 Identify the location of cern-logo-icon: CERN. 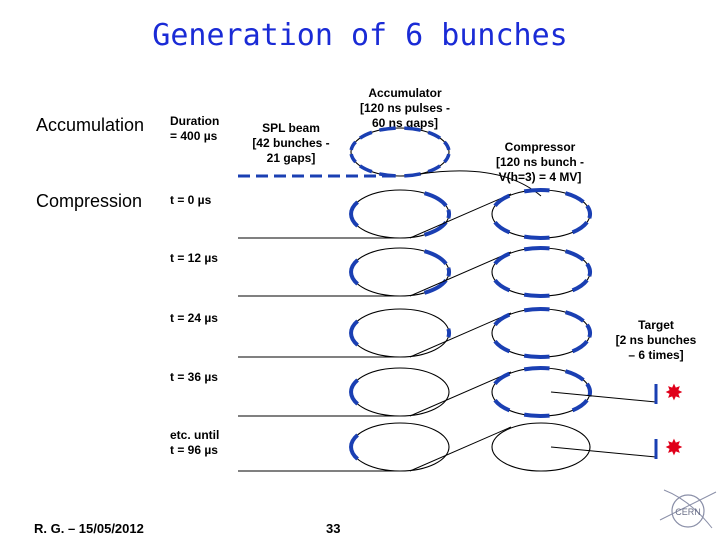
(688, 509).